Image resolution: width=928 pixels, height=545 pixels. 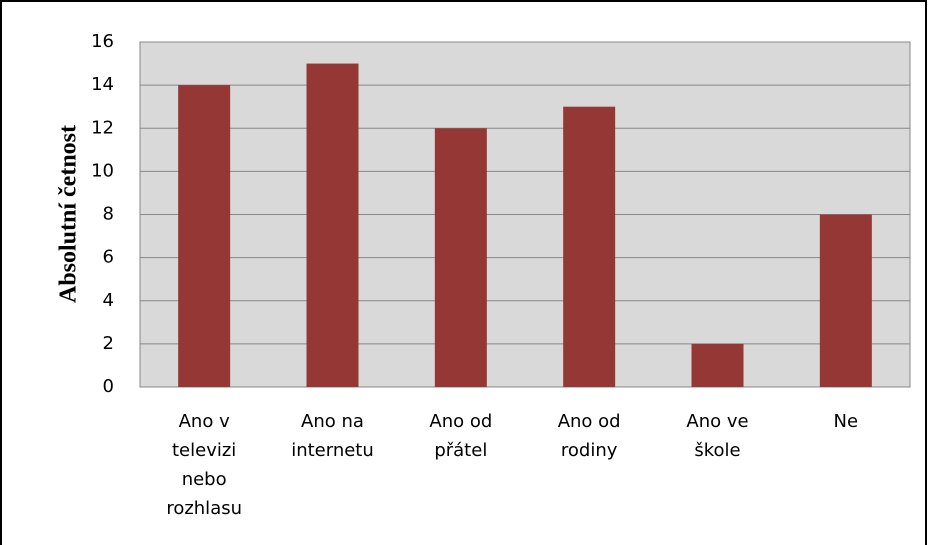 I want to click on label-line: přátel, so click(x=460, y=450).